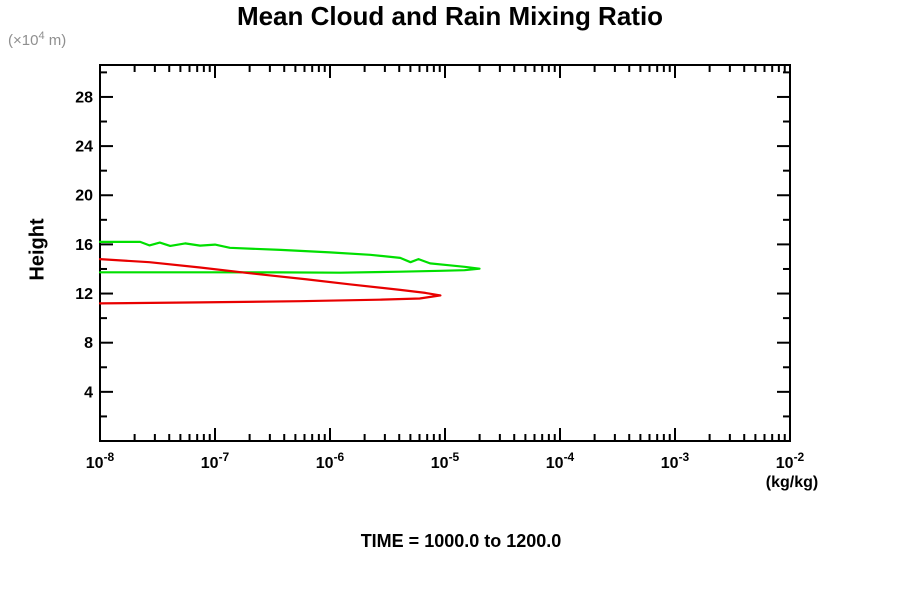 The image size is (900, 600). Describe the element at coordinates (23, 40) in the screenshot. I see `y-unit-prefix: (×10` at that location.